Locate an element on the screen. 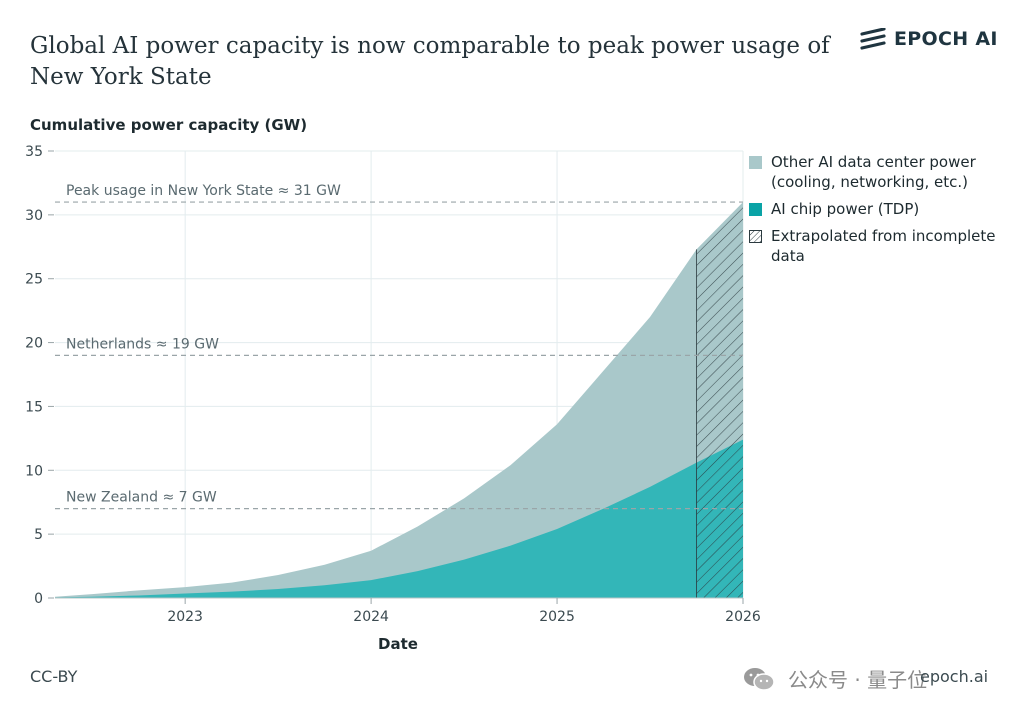  watermark: 公众号 · 量子位 is located at coordinates (834, 678).